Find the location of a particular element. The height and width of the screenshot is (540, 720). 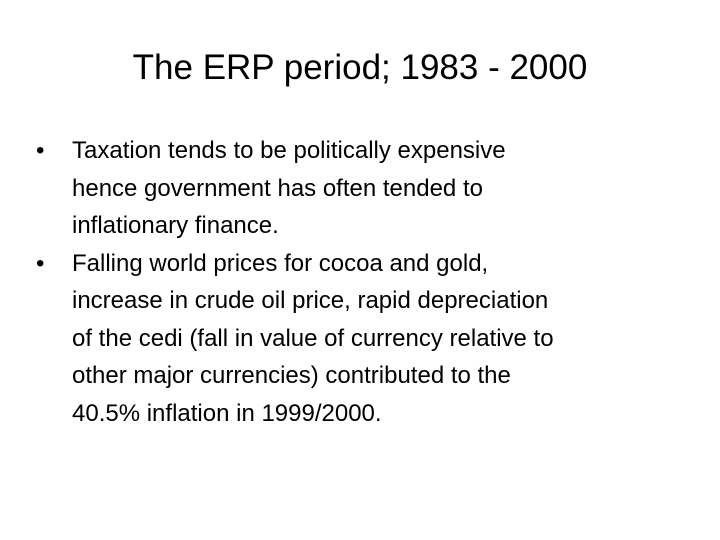

bullet-line: 40.5% inflation in 1999/2000. is located at coordinates (227, 413).